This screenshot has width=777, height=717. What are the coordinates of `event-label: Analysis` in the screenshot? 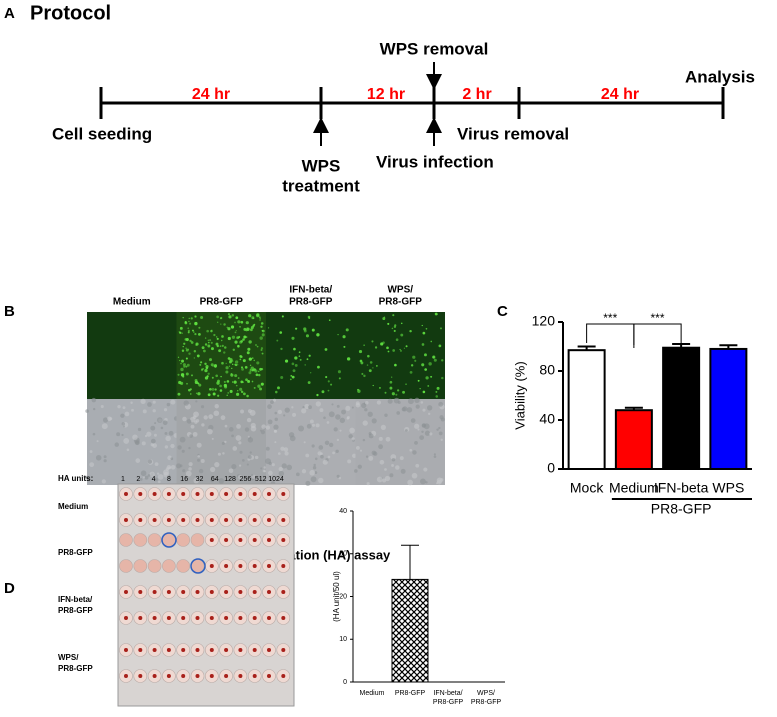 It's located at (720, 76).